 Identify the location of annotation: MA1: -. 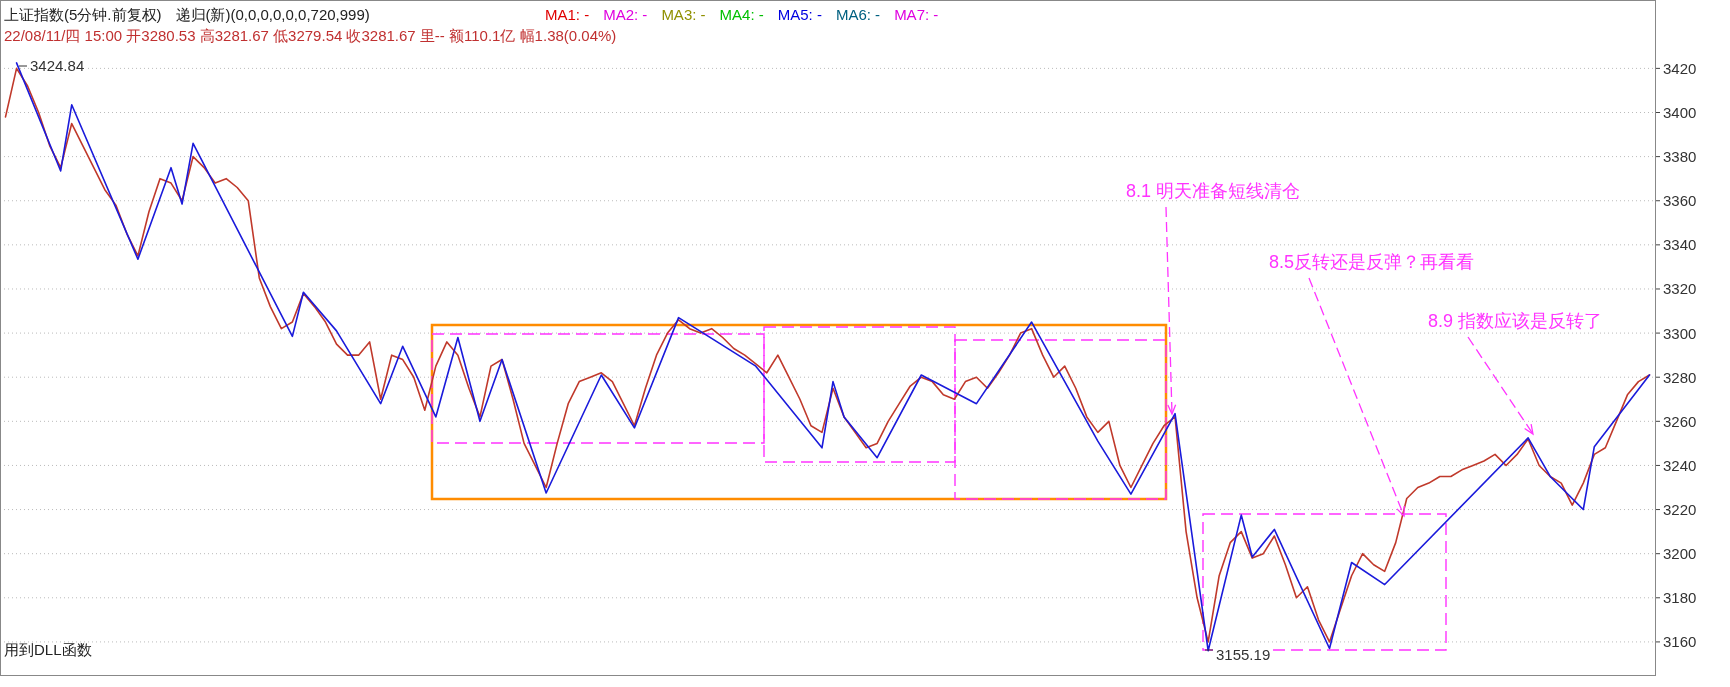
(567, 14).